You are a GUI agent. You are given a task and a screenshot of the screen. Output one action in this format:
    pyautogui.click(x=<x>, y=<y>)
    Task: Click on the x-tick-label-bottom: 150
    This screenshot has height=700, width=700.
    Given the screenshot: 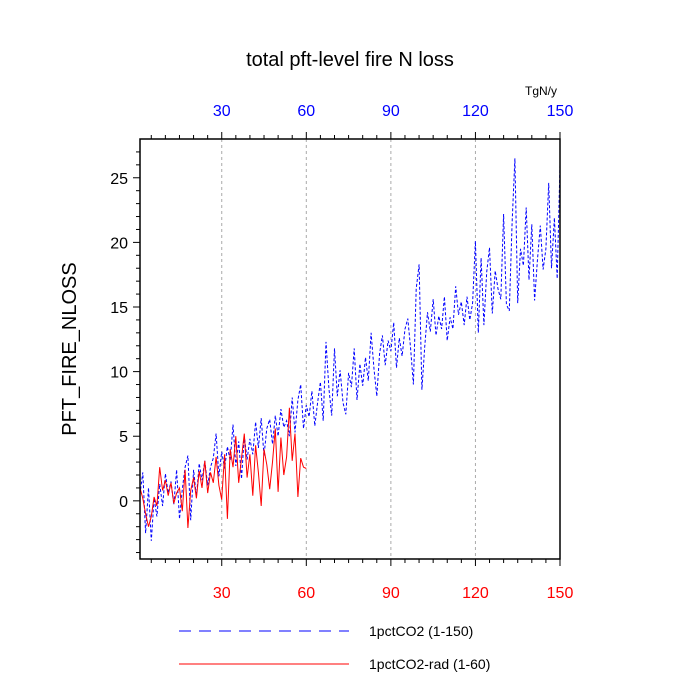 What is the action you would take?
    pyautogui.click(x=560, y=593)
    